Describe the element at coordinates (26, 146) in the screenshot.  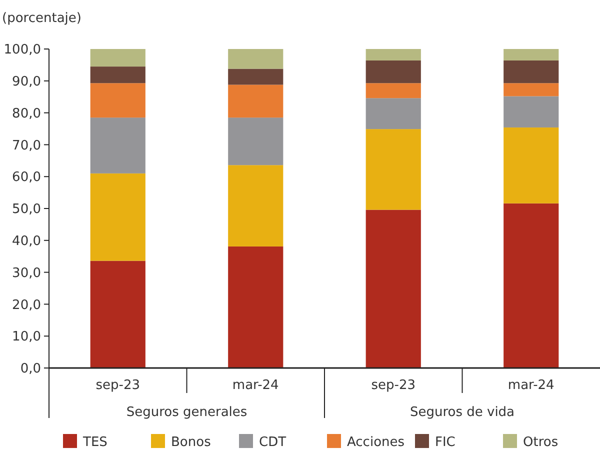
I see `y-tick-label: 70,0` at that location.